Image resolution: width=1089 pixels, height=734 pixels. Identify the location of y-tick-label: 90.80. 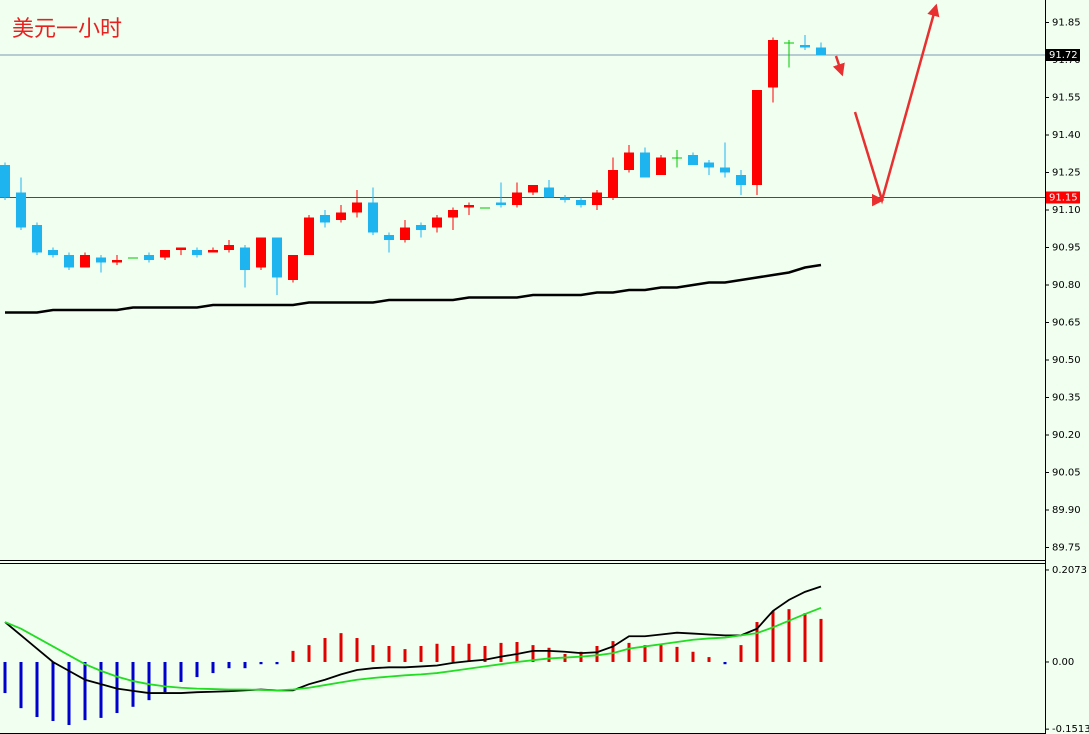
(1066, 285).